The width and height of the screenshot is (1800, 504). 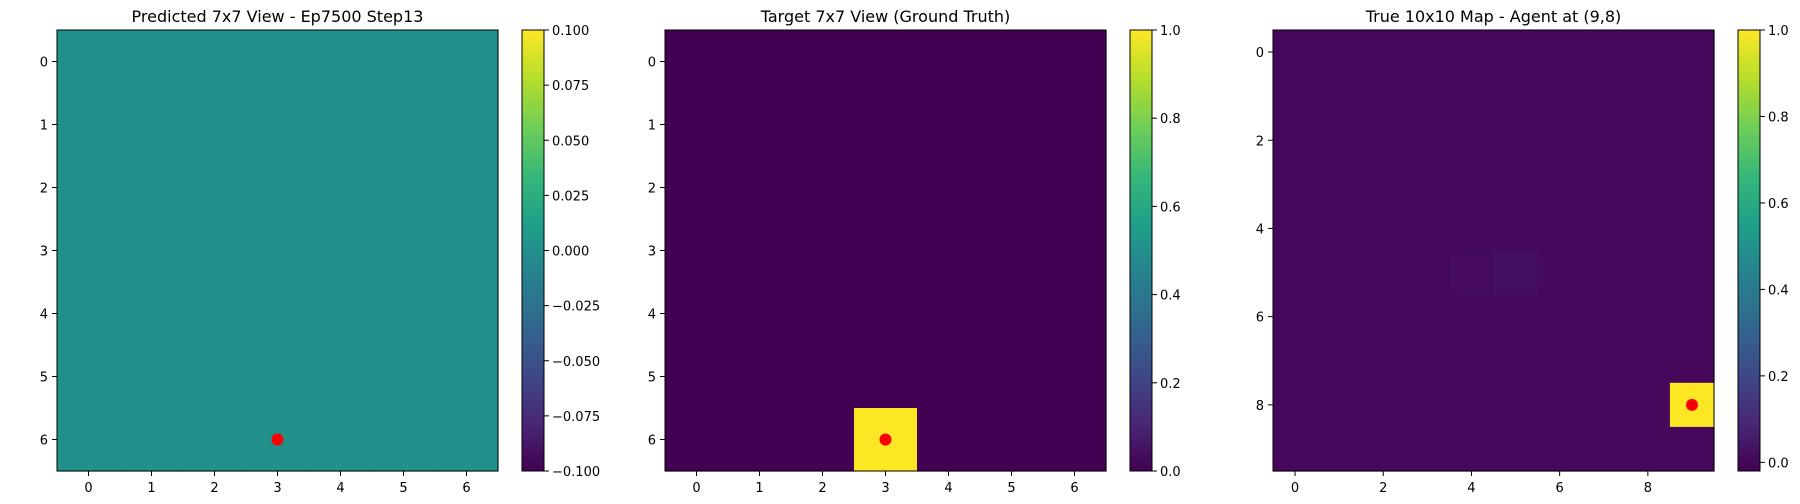 What do you see at coordinates (44, 378) in the screenshot?
I see `y-tick-label: 5` at bounding box center [44, 378].